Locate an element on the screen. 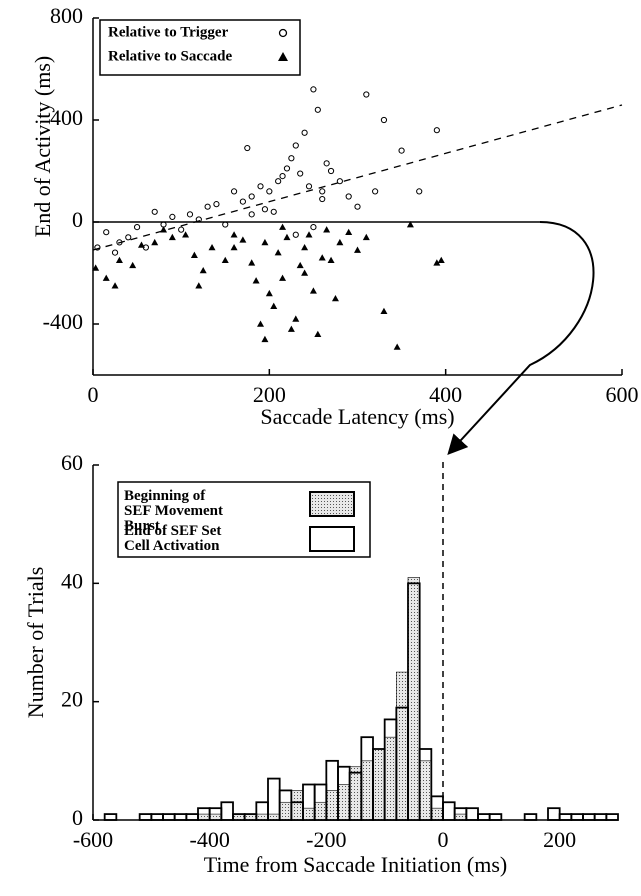 This screenshot has width=641, height=896. curved-arrow is located at coordinates (521, 338).